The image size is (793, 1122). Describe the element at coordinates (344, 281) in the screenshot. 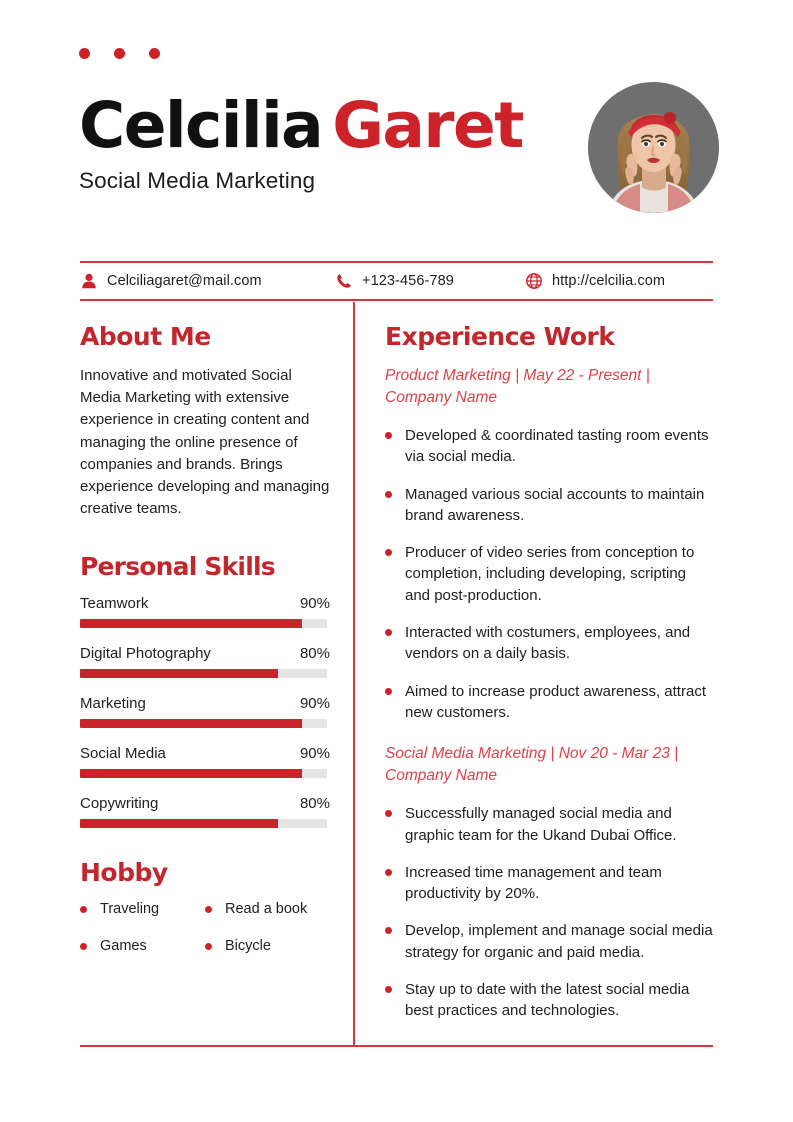

I see `phone-icon` at that location.